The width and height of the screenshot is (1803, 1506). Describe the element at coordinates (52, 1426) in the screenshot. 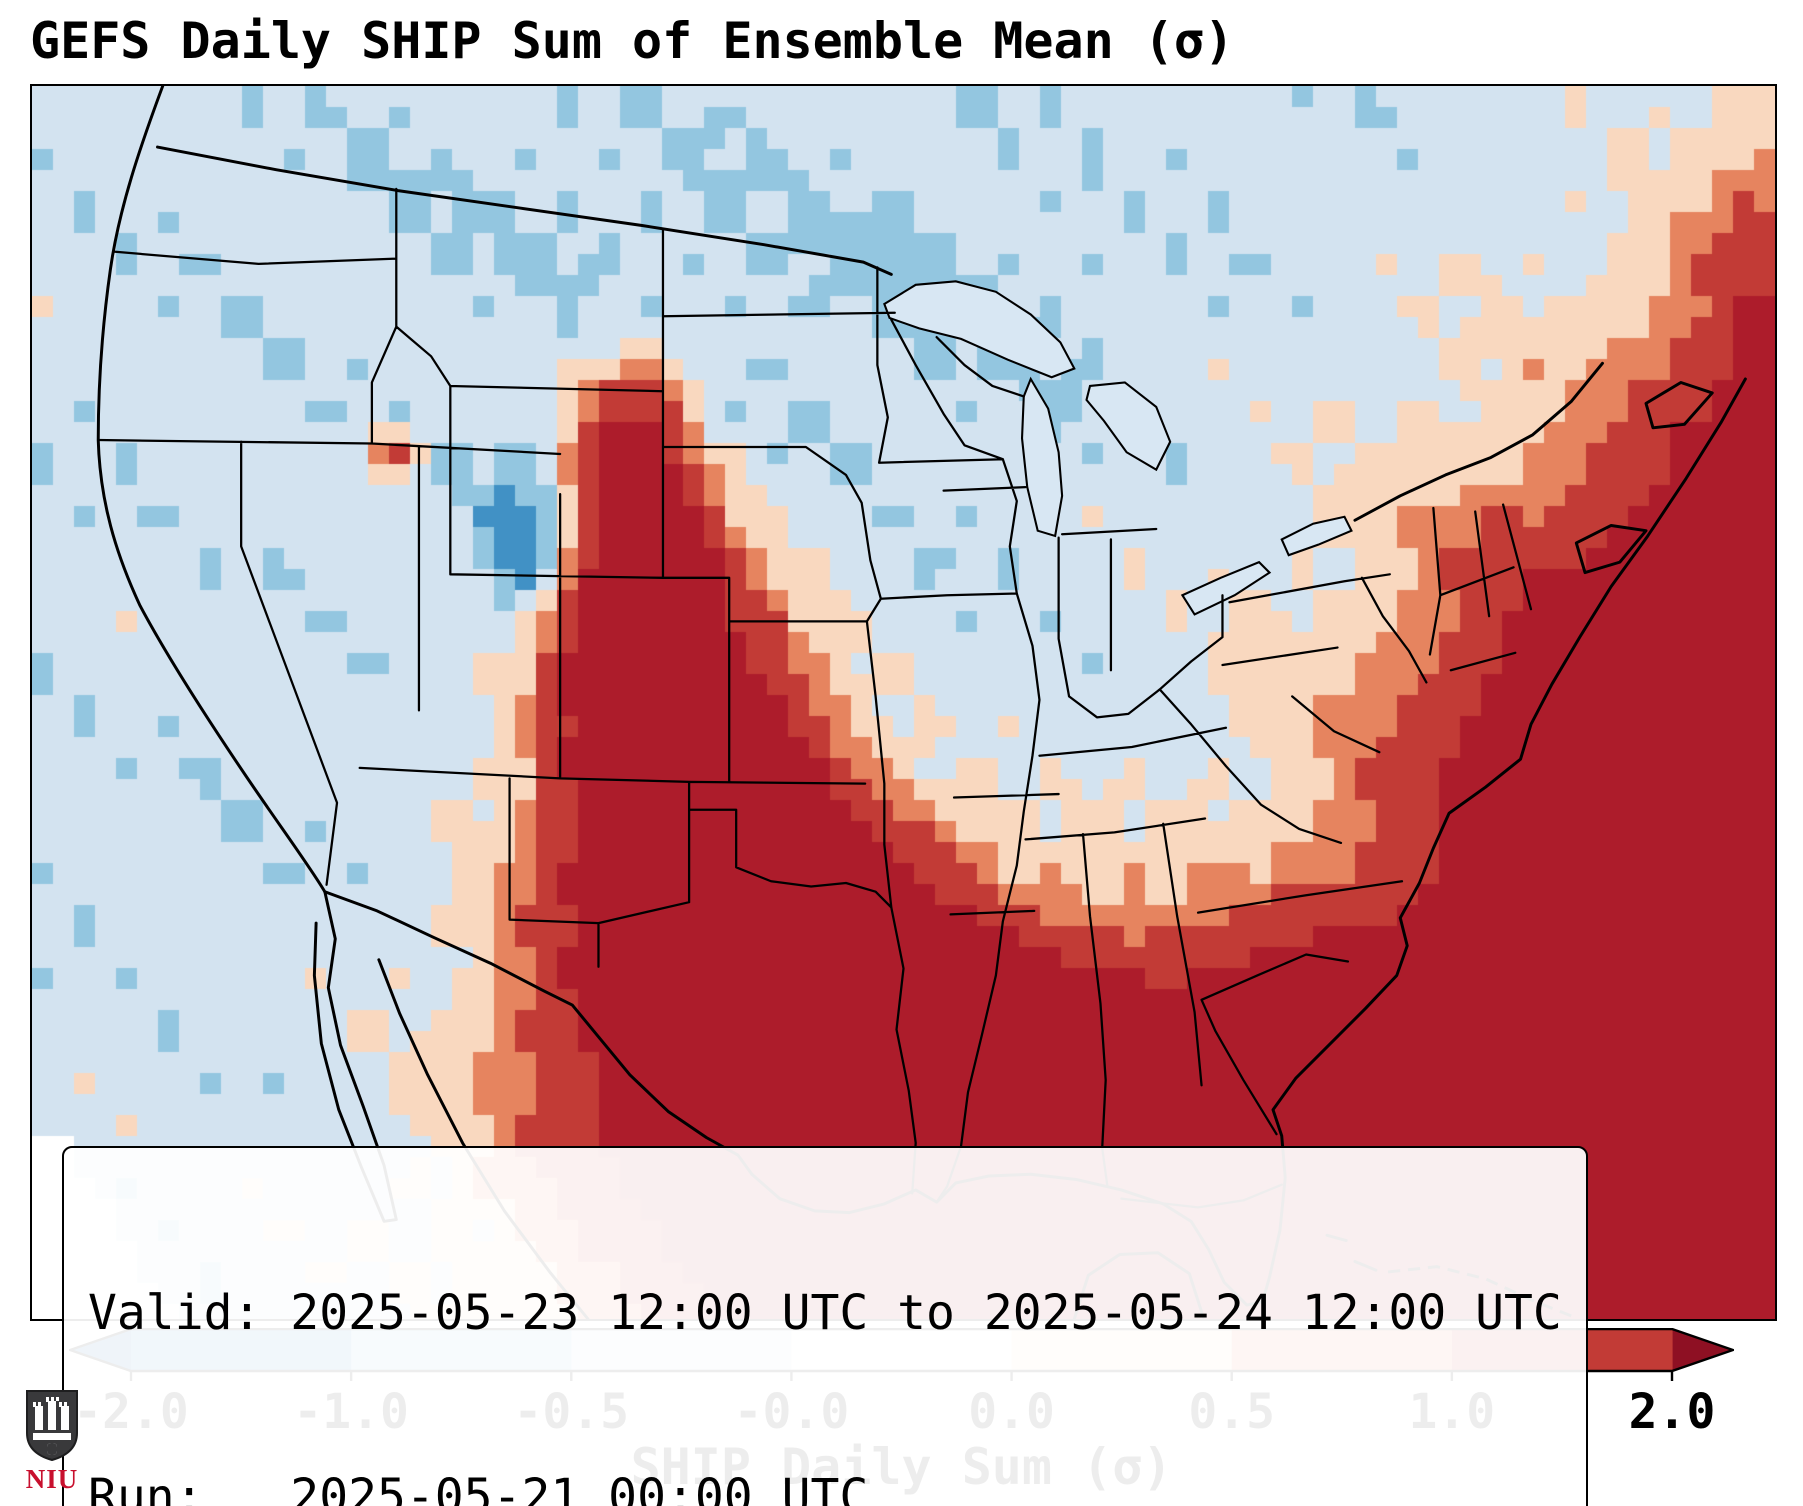

I see `niu-shield-icon` at that location.